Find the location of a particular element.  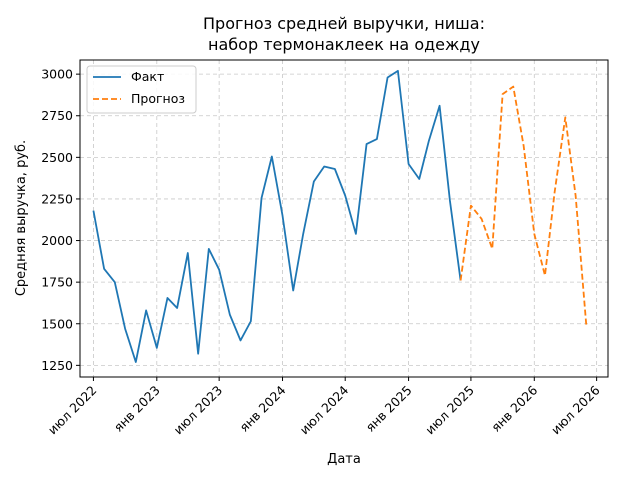

y-tick-label: 1500 is located at coordinates (57, 323).